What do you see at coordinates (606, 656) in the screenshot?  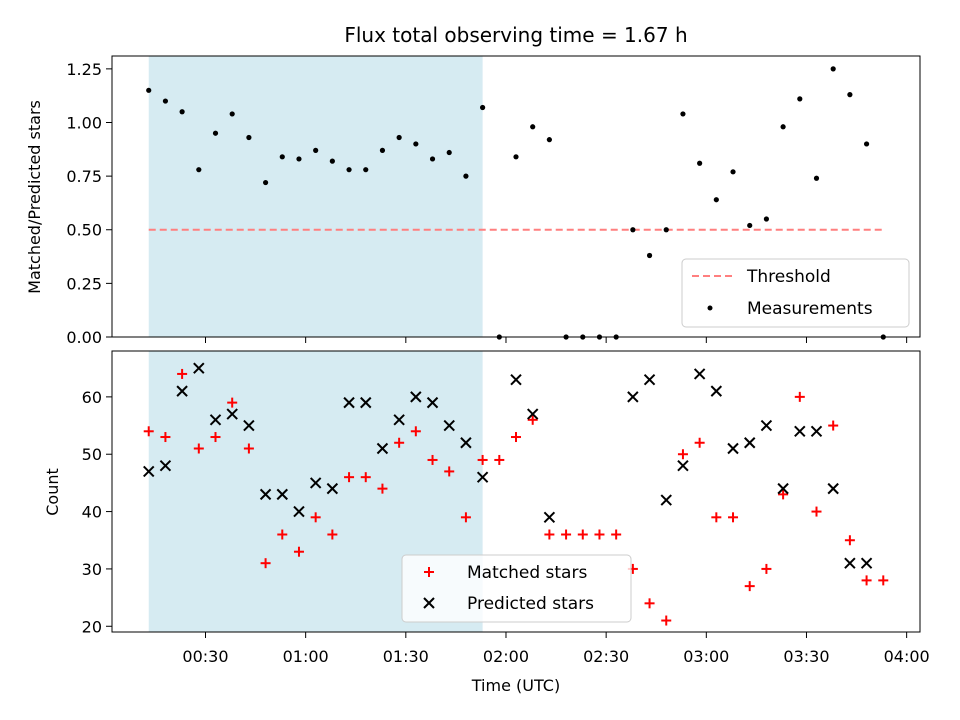 I see `bottom-xtick-label: 02:30` at bounding box center [606, 656].